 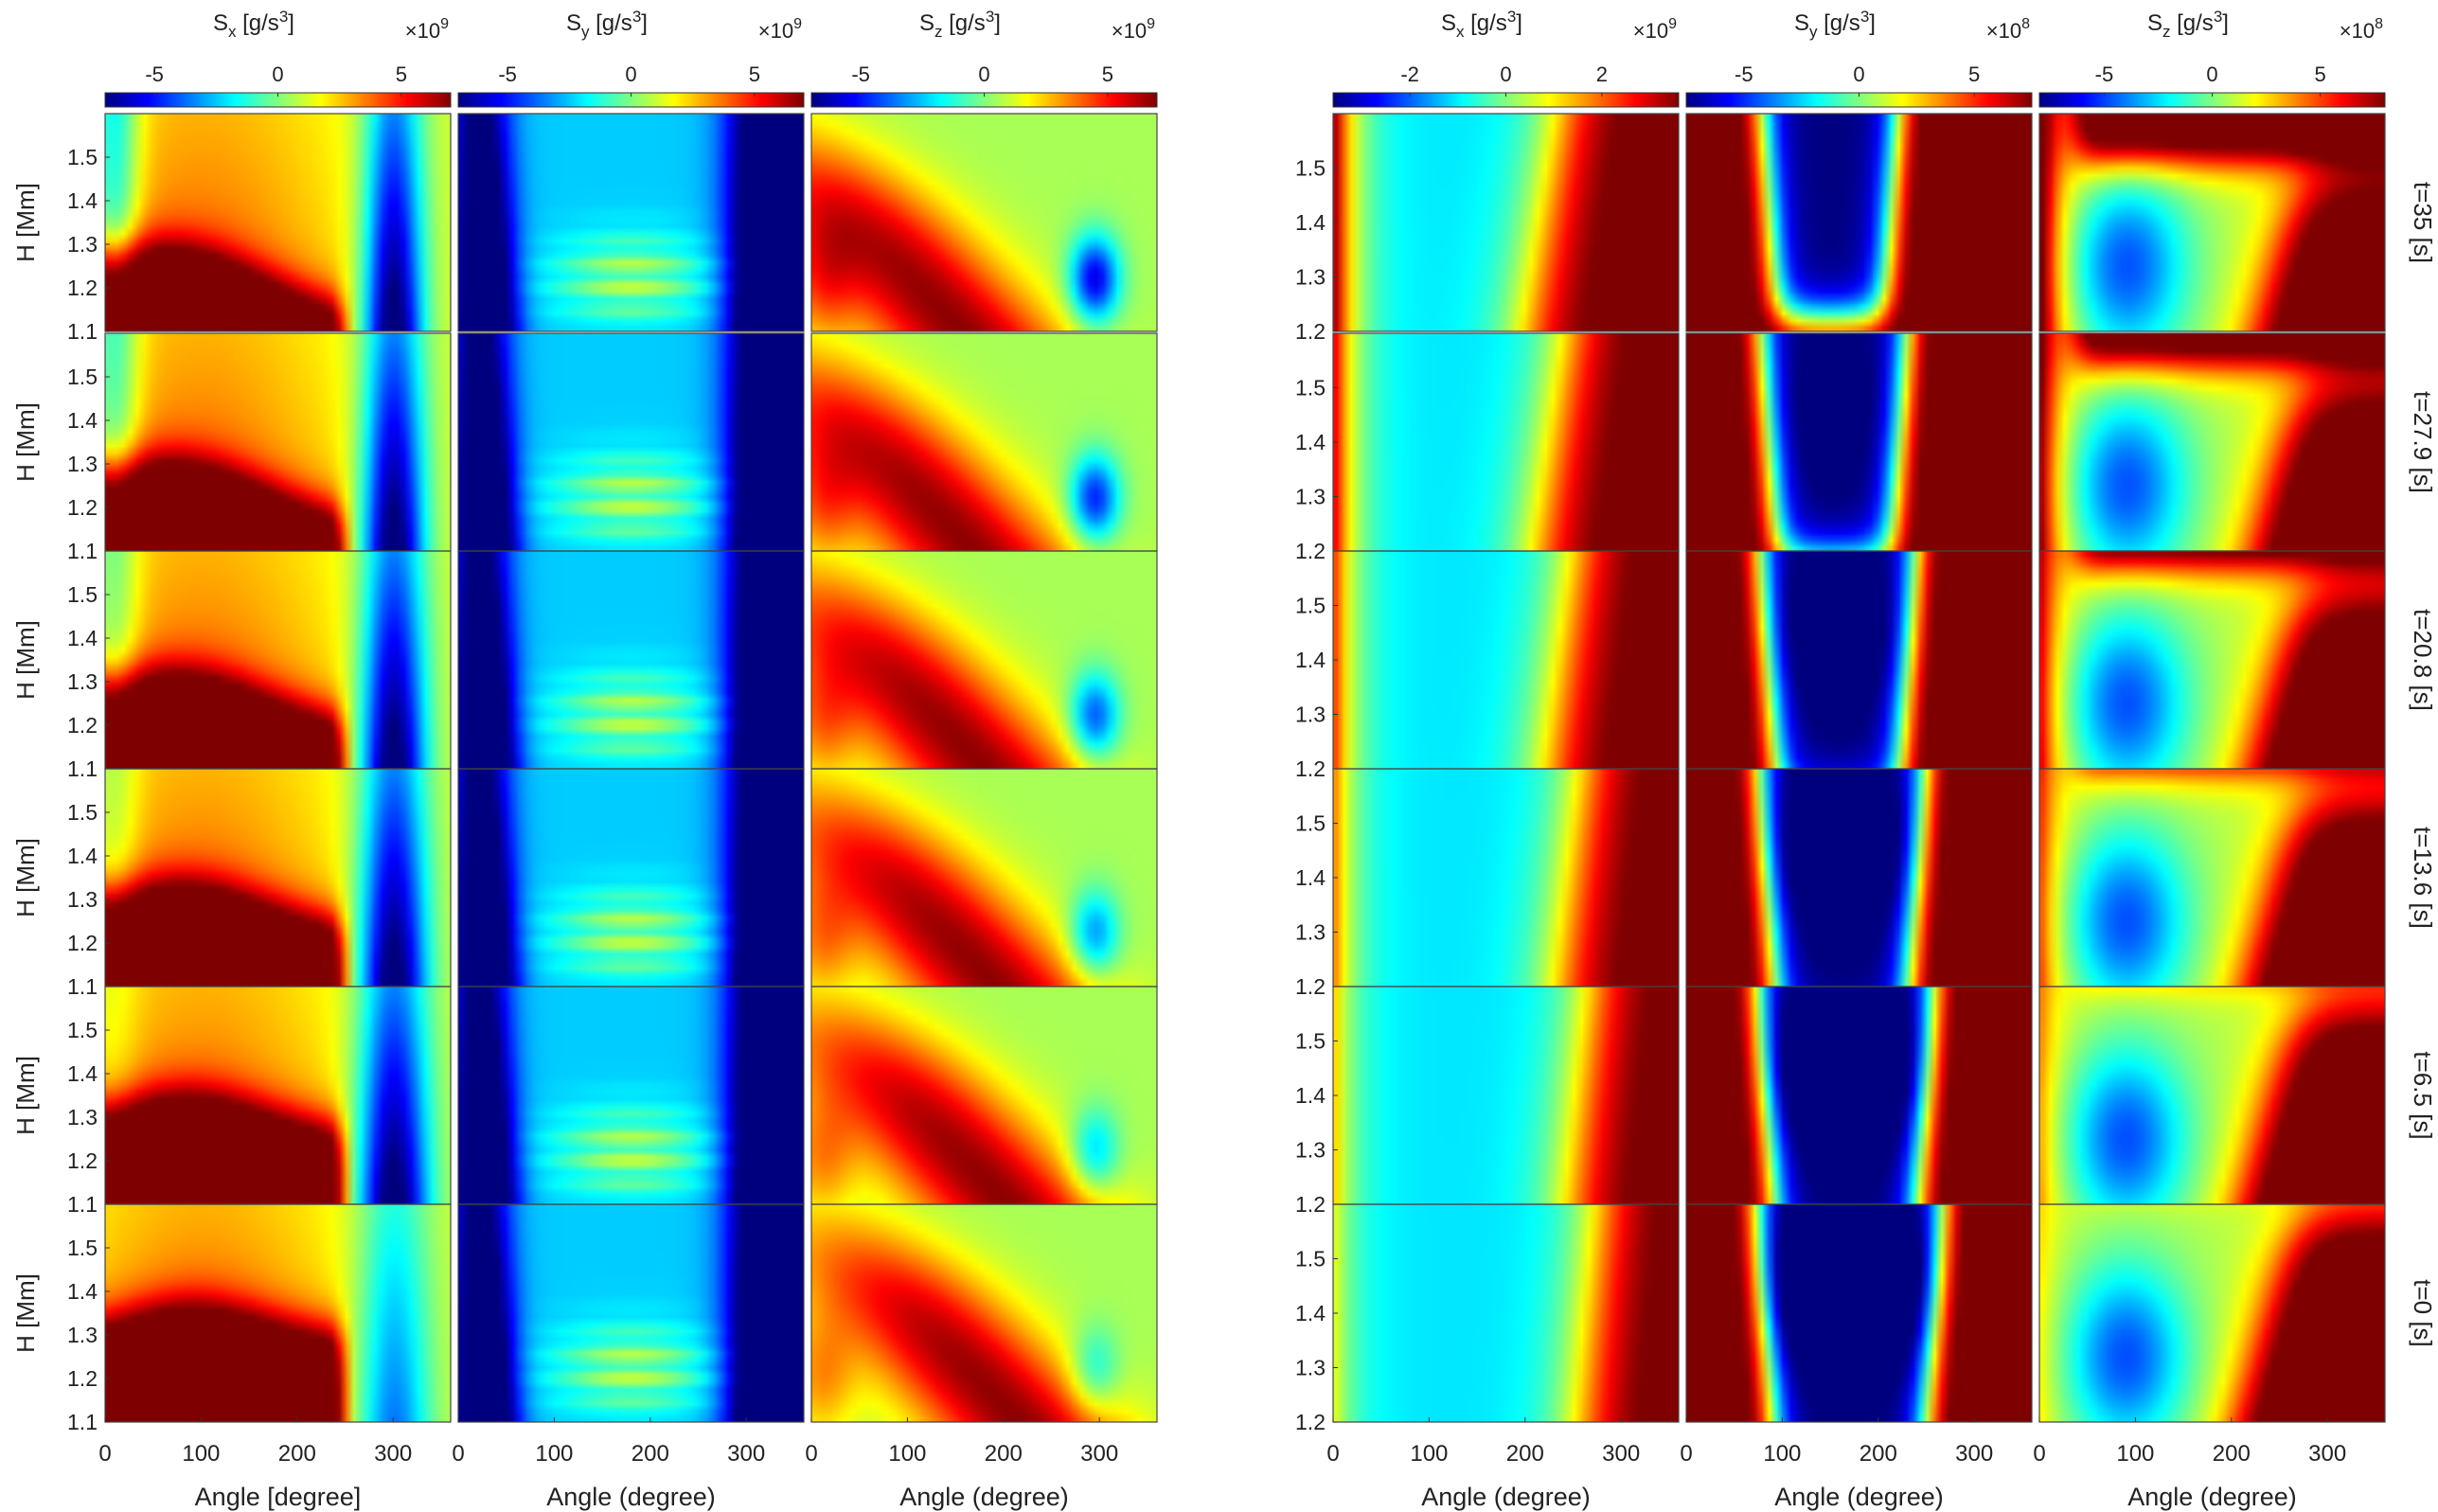 I want to click on time-label: t=35 [s], so click(x=2423, y=222).